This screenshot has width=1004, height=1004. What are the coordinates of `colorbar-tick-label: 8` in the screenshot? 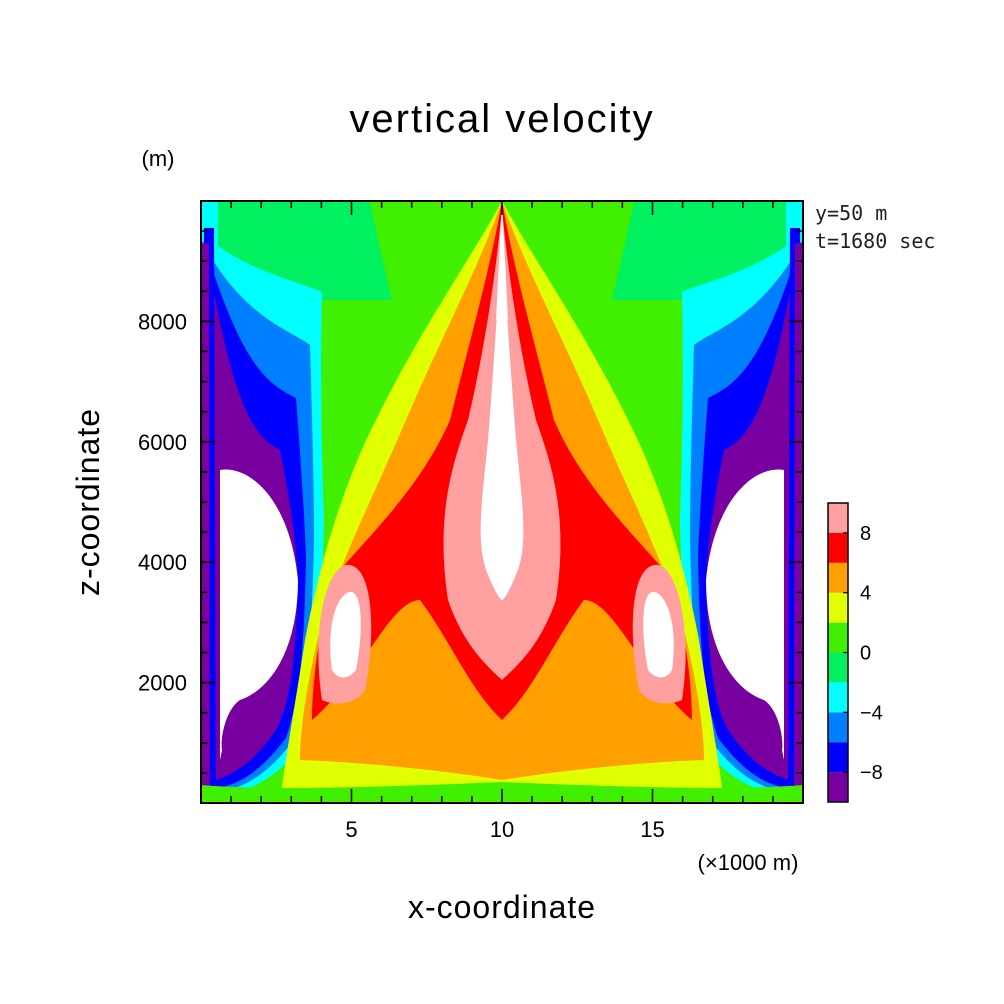 It's located at (865, 534).